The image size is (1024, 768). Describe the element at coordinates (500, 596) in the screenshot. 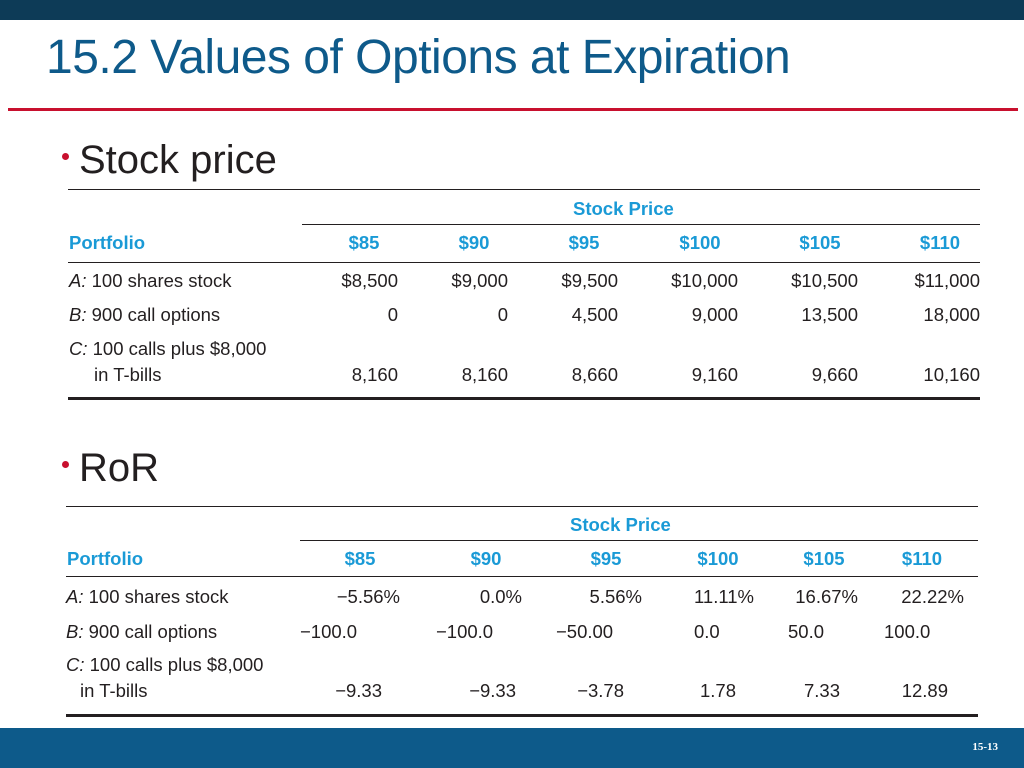

I see `table-cell: 0.0%` at that location.